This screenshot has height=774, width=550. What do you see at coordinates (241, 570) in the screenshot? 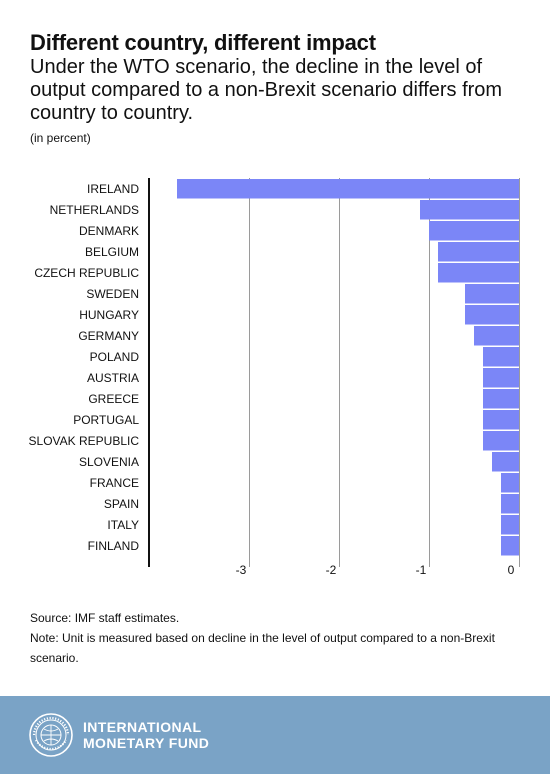
I see `x-tick-label: -3` at bounding box center [241, 570].